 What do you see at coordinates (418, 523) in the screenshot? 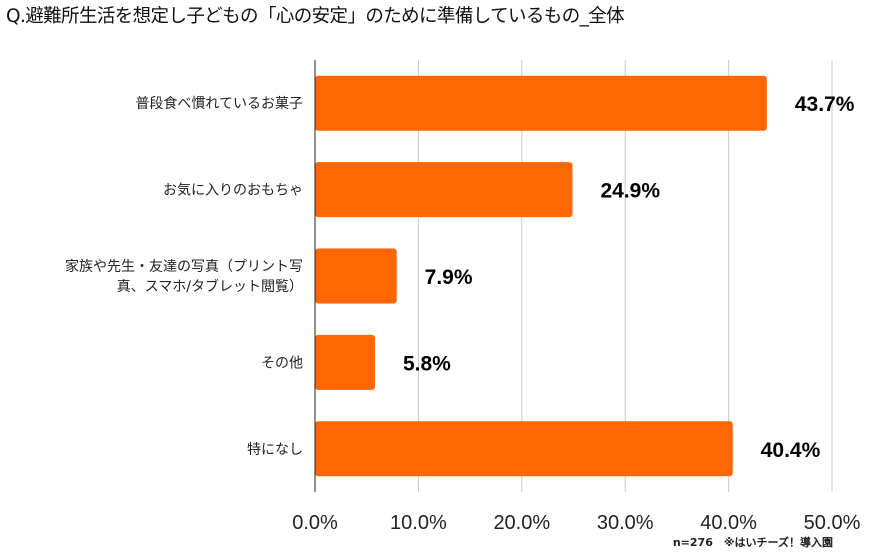
I see `x-tick-label: 10.0%` at bounding box center [418, 523].